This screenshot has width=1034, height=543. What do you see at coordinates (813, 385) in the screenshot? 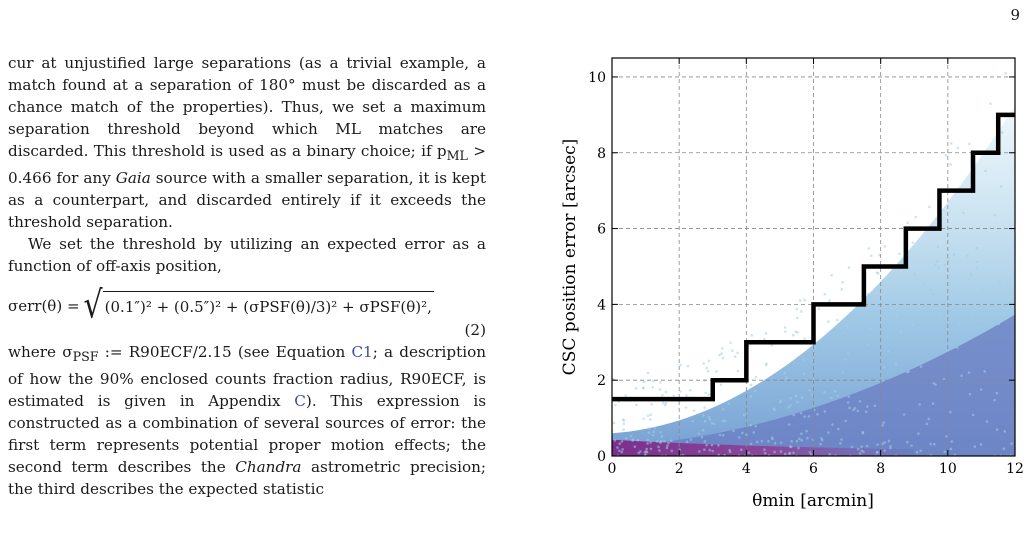
I see `density-mid` at bounding box center [813, 385].